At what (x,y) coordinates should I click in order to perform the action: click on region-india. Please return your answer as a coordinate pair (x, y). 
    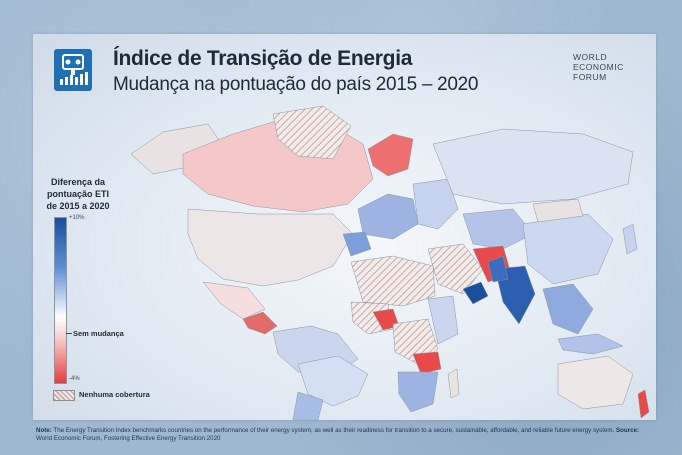
    Looking at the image, I should click on (515, 295).